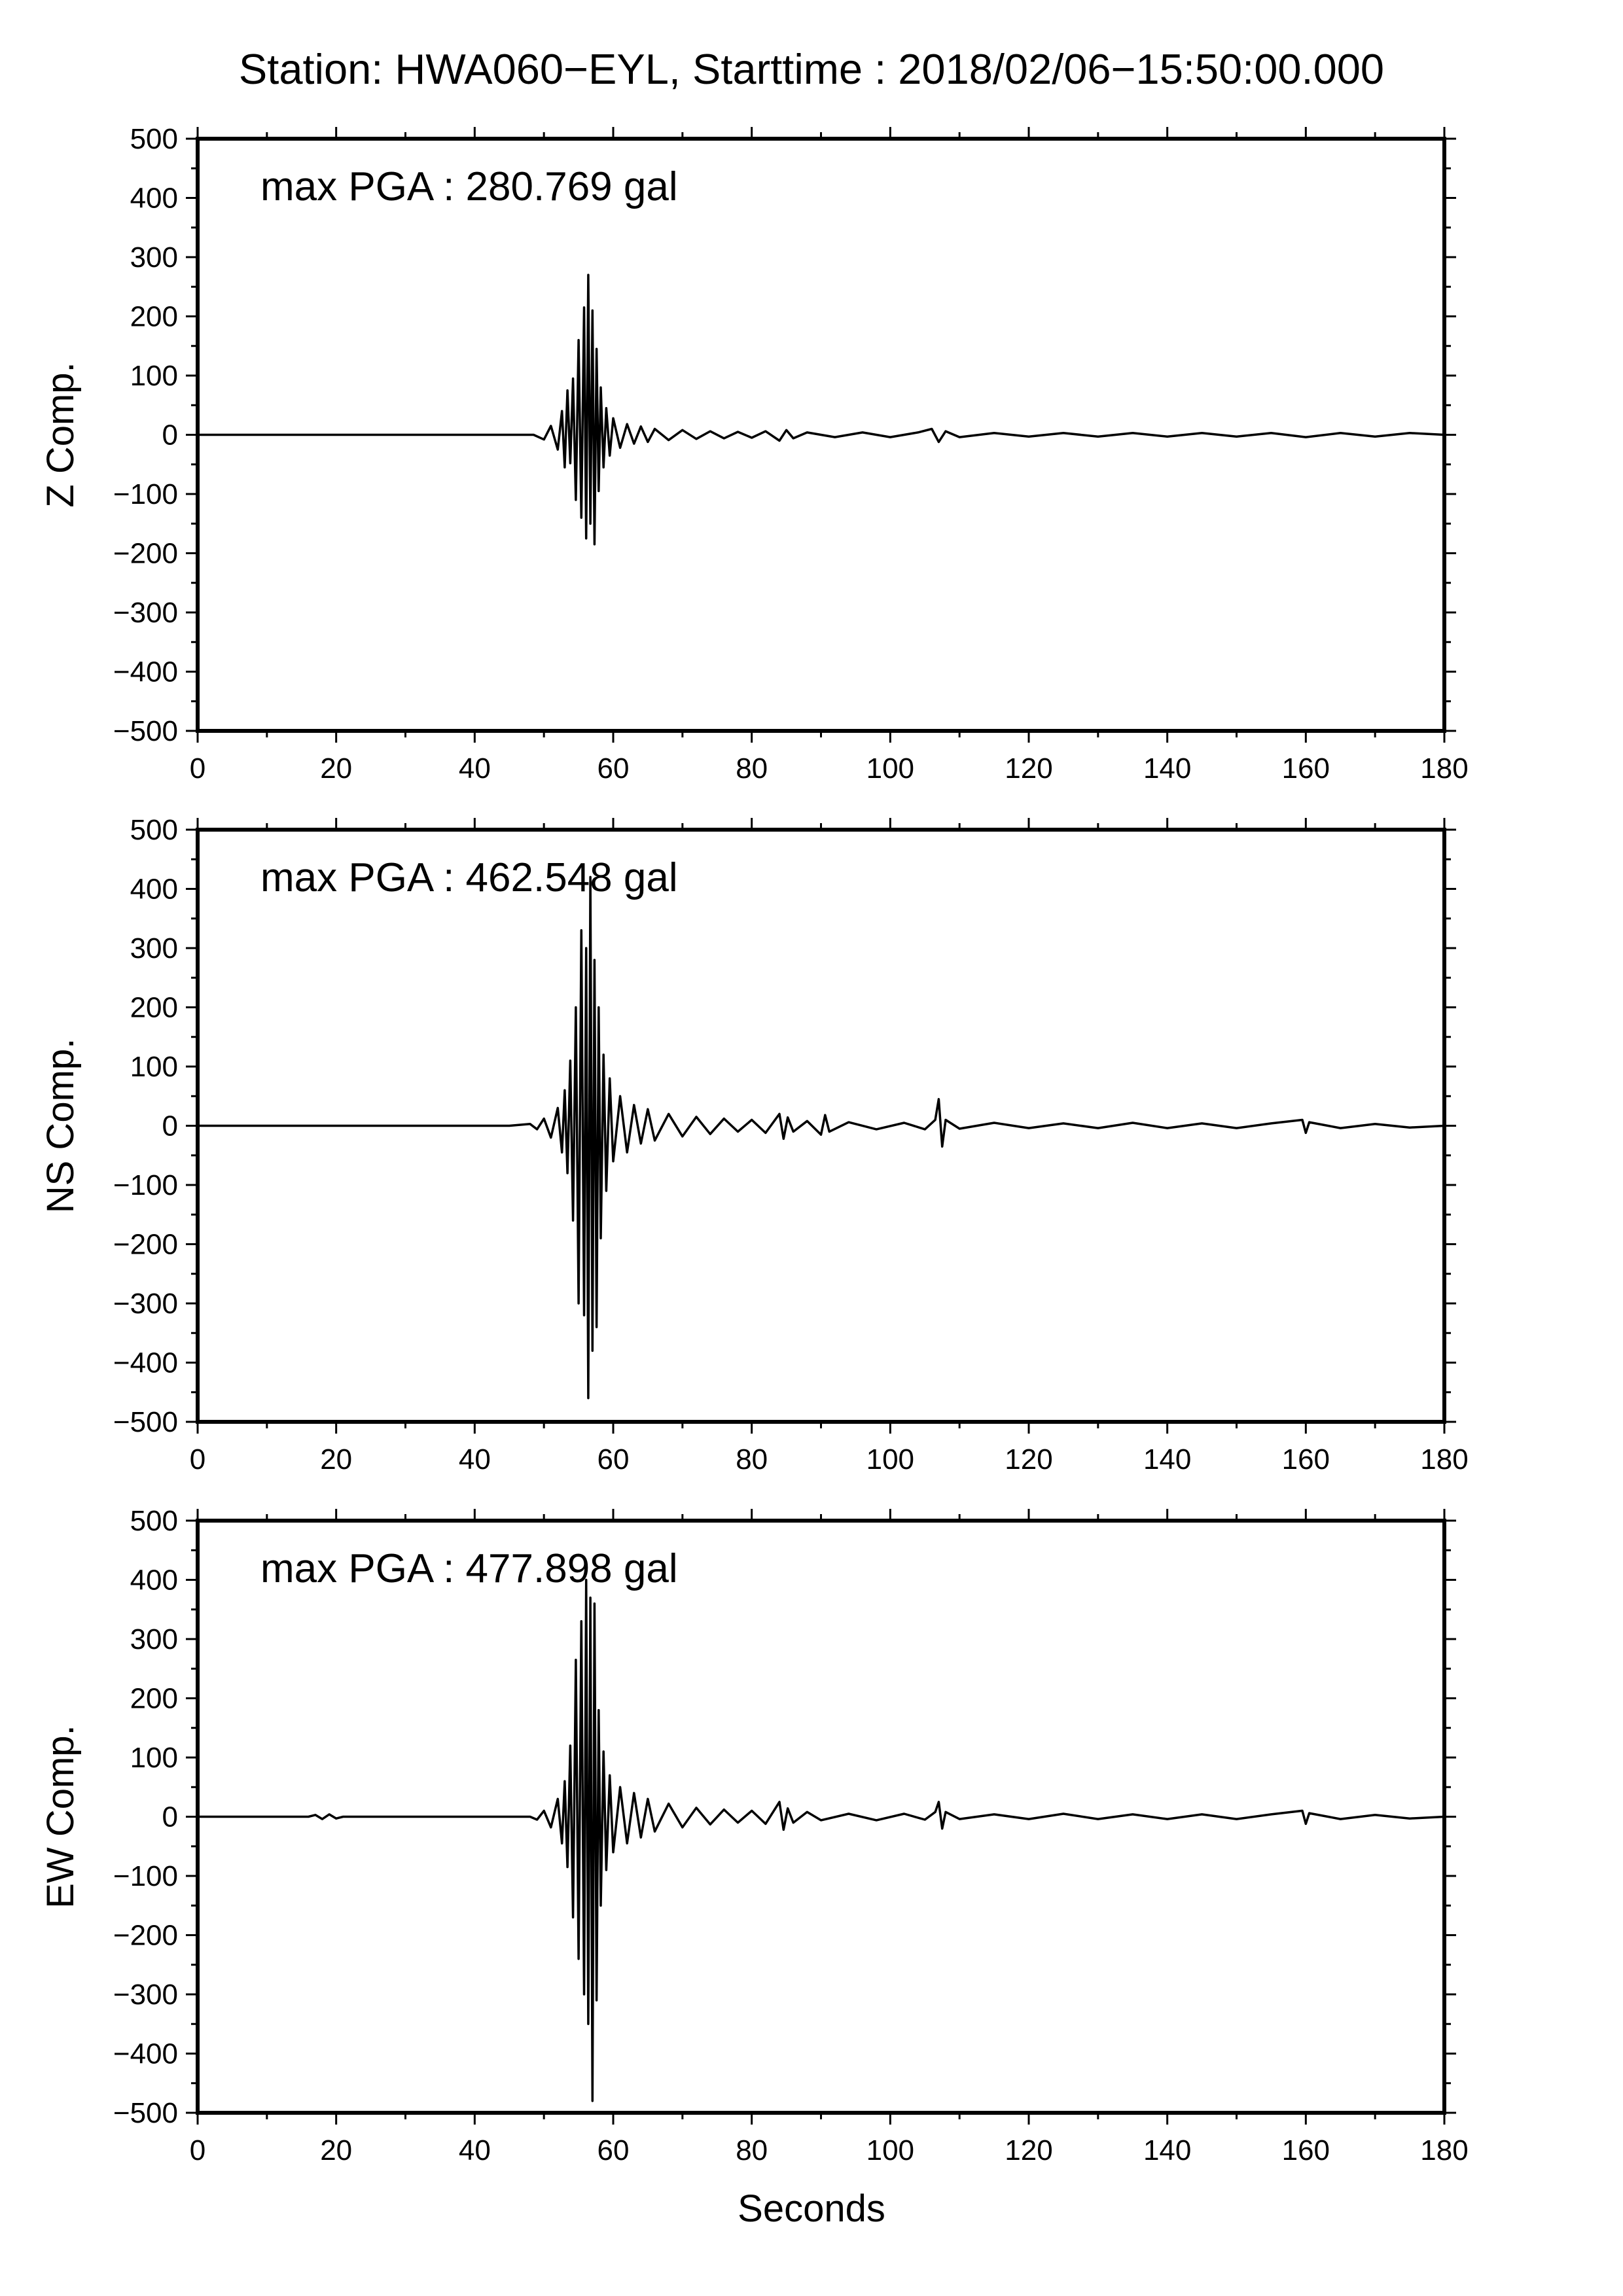  What do you see at coordinates (60, 1816) in the screenshot?
I see `y-axis-label: EW Comp.` at bounding box center [60, 1816].